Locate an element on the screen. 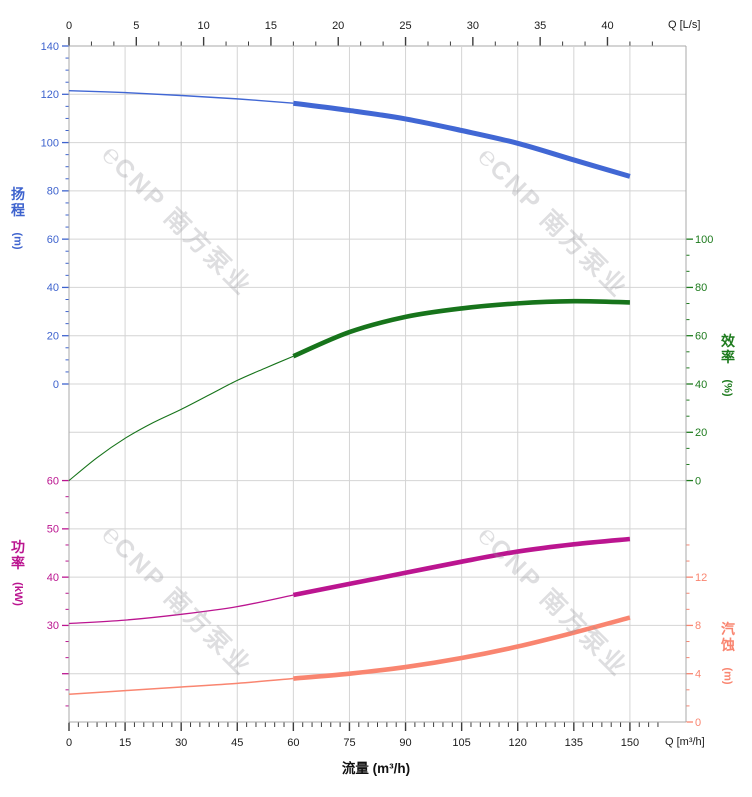 This screenshot has height=797, width=752. efficiency-axis-unit: (%) is located at coordinates (727, 388).